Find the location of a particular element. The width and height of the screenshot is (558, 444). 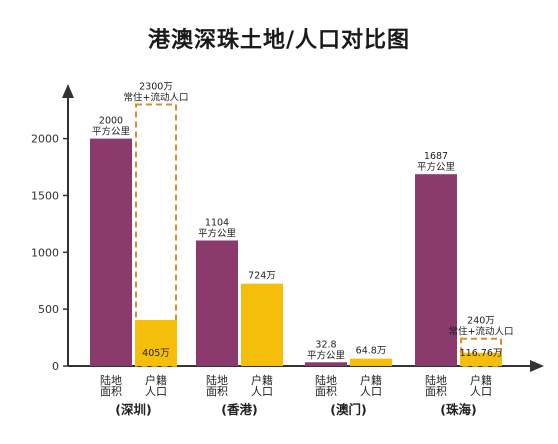

resident-population-outline is located at coordinates (481, 352).